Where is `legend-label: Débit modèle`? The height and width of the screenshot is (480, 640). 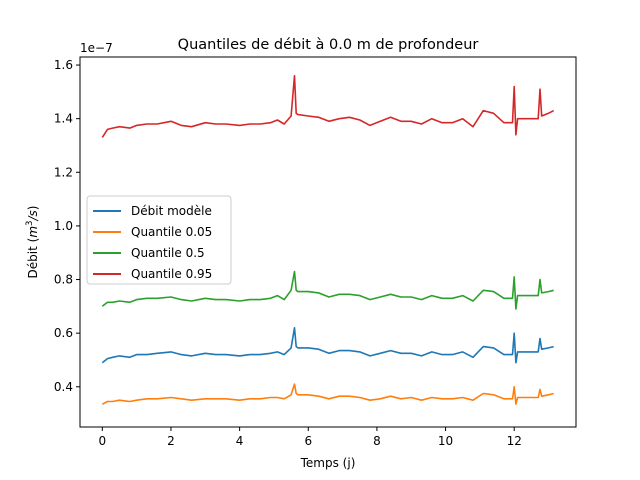
legend-label: Débit modèle is located at coordinates (171, 211).